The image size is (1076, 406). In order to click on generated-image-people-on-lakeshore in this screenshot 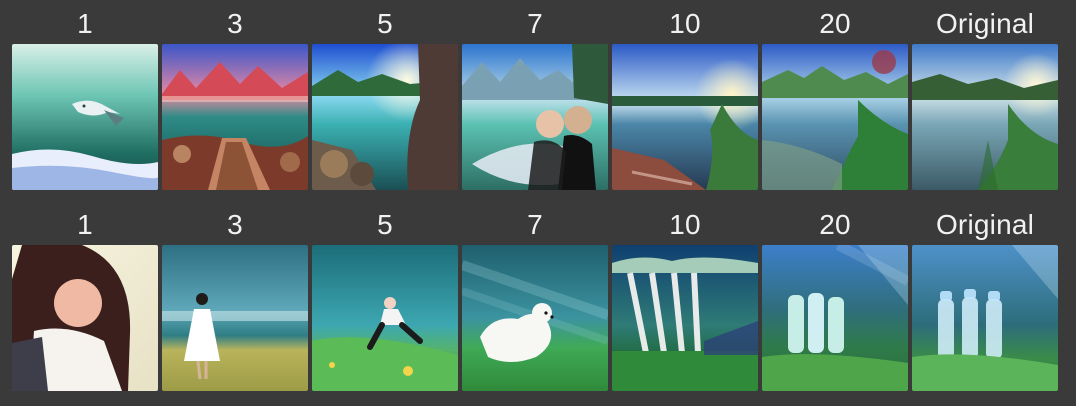, I will do `click(535, 117)`.